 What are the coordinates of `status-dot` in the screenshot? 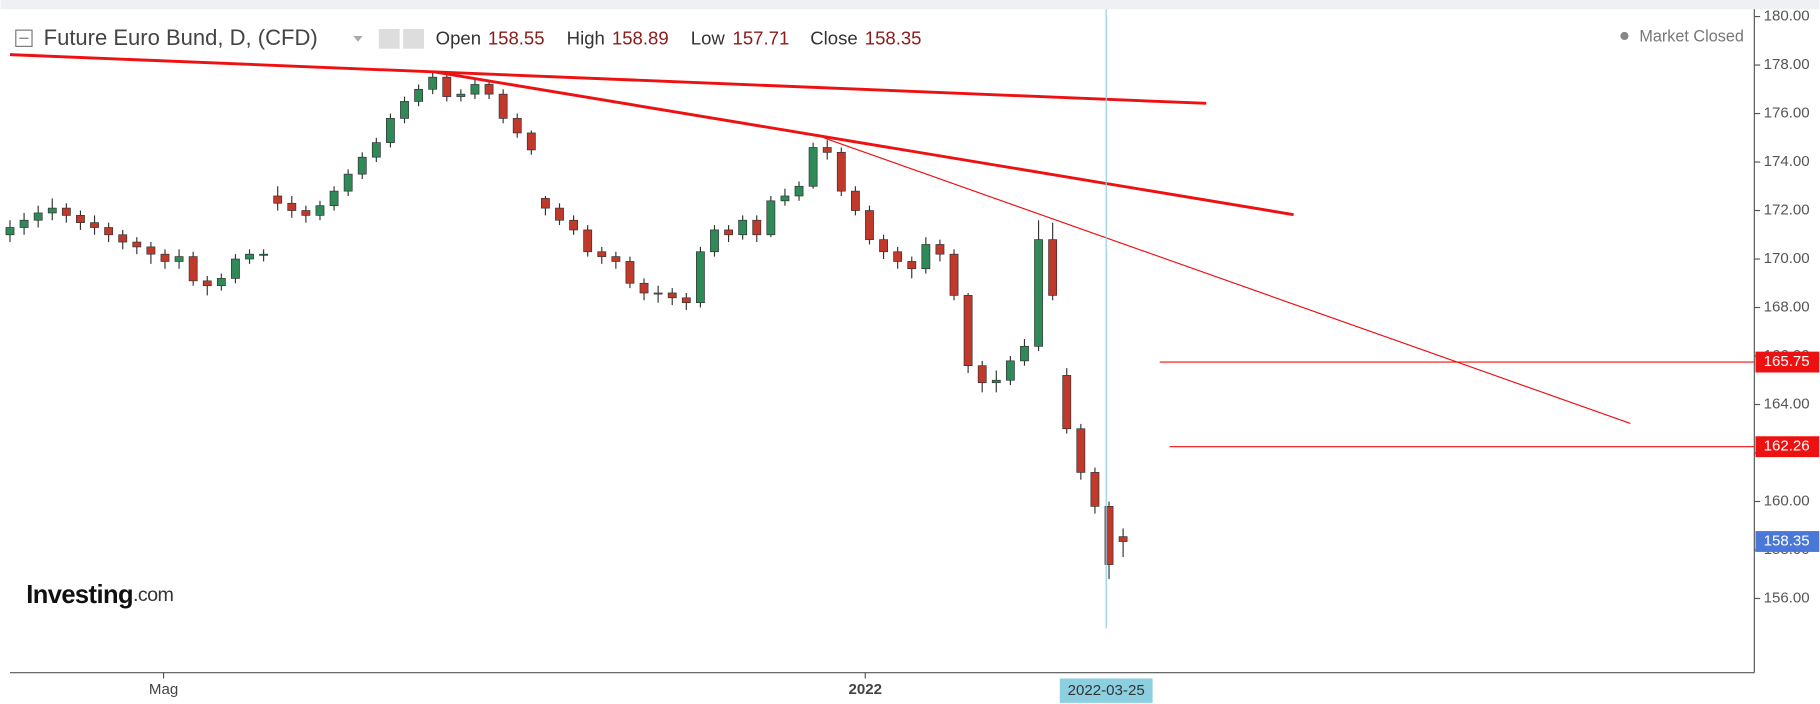 It's located at (1624, 36).